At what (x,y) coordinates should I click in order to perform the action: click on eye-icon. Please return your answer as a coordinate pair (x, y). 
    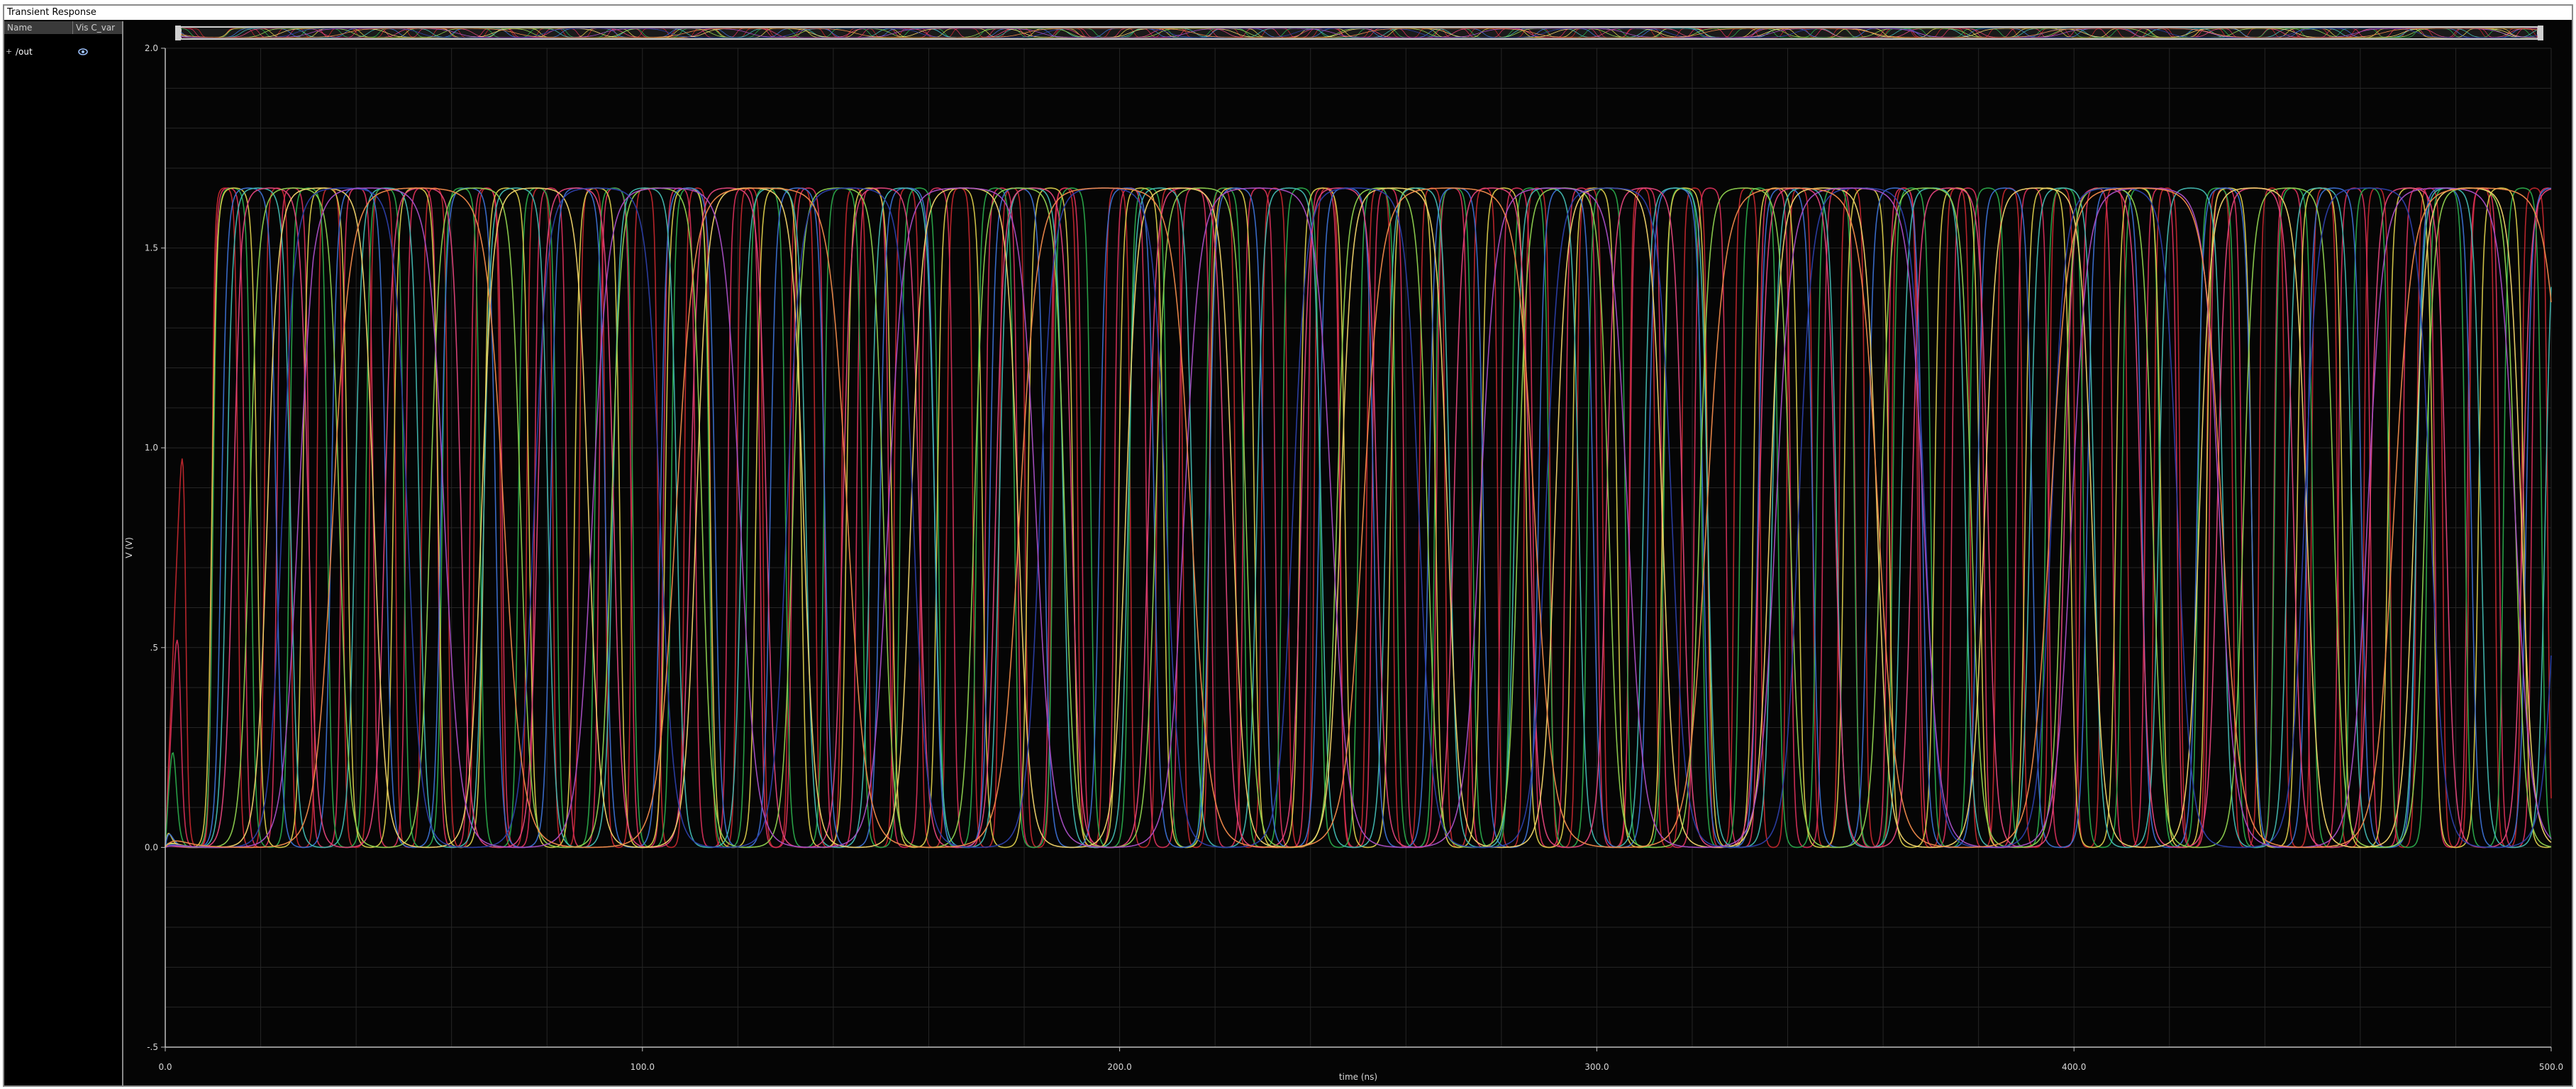
    Looking at the image, I should click on (83, 52).